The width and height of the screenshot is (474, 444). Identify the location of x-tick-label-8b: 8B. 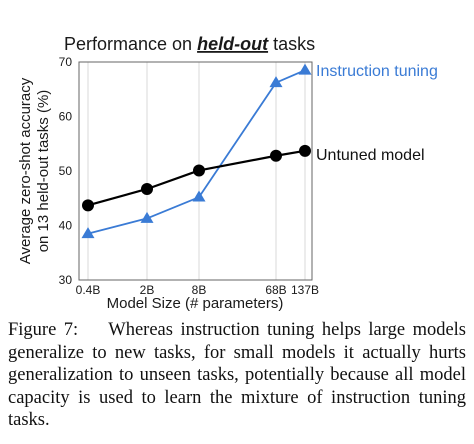
(199, 290).